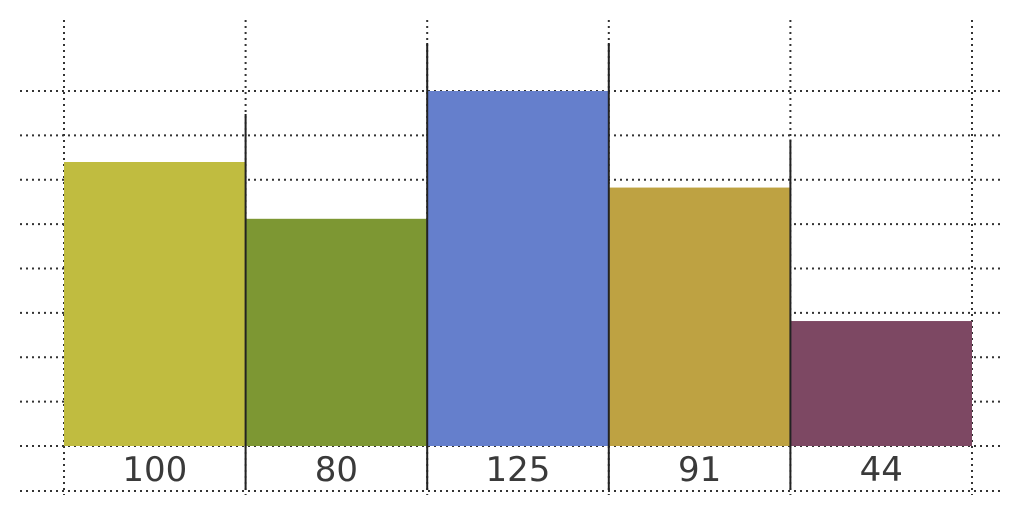  I want to click on category-label-100: 100, so click(154, 470).